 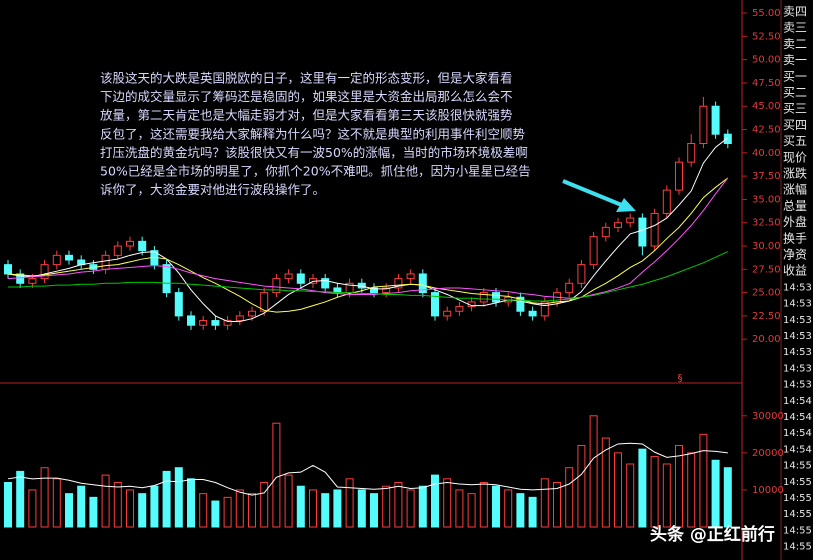 What do you see at coordinates (795, 93) in the screenshot?
I see `side-label: 买二` at bounding box center [795, 93].